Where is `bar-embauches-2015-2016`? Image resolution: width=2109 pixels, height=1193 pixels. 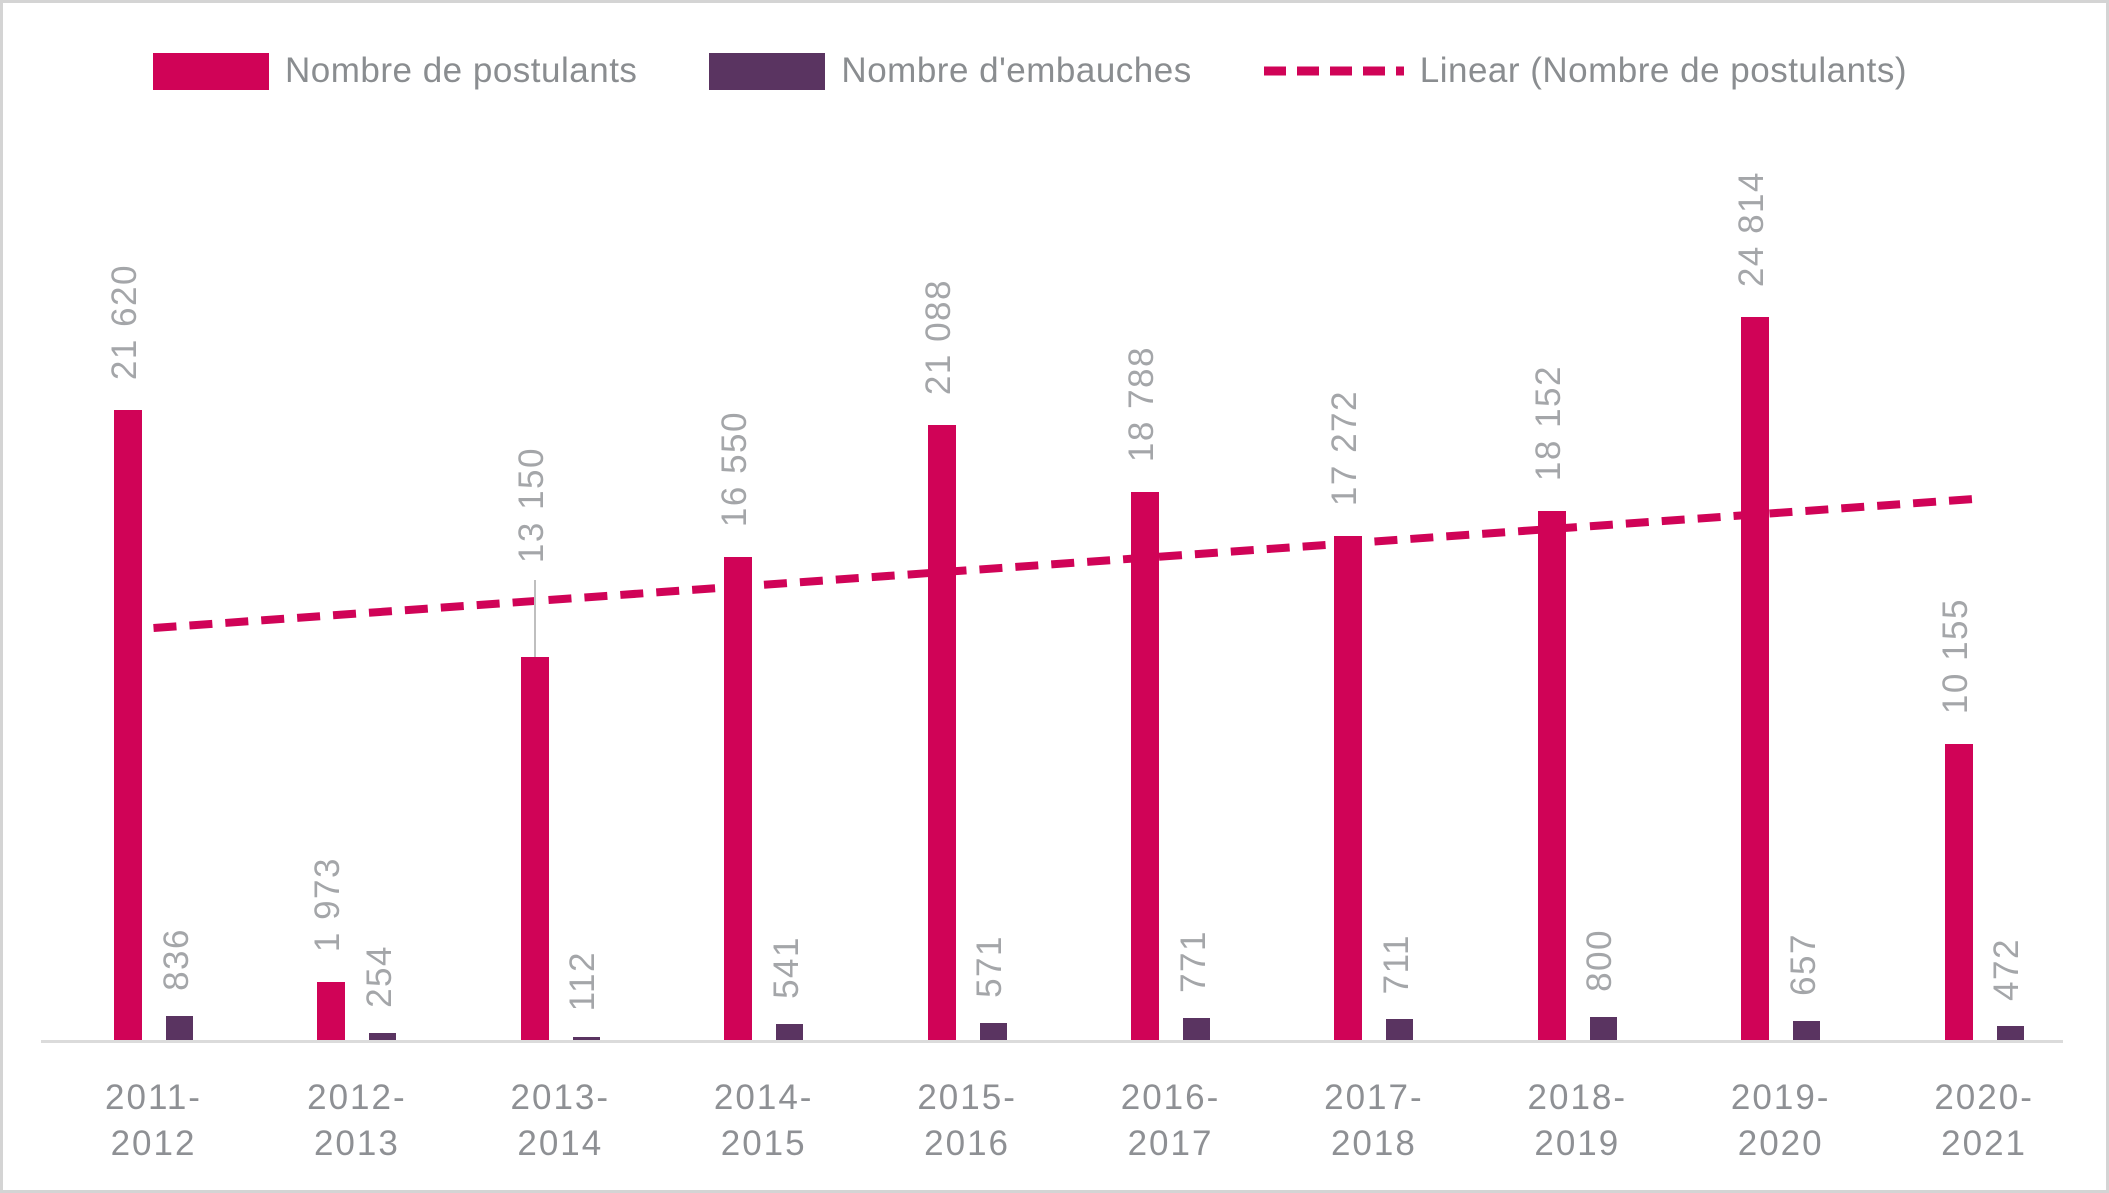 bar-embauches-2015-2016 is located at coordinates (993, 1031).